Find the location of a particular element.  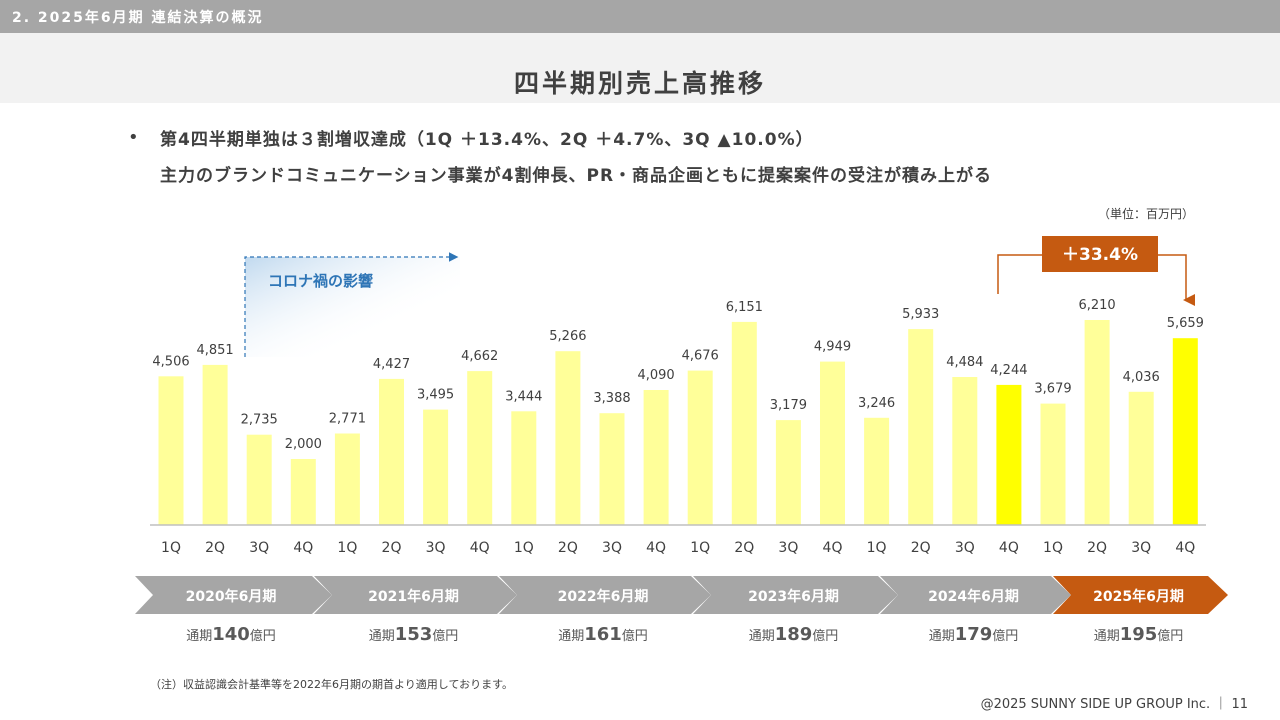

footnote: （注）収益認識会計基準等を2022年6月期の期首より適用しております。 is located at coordinates (332, 684).